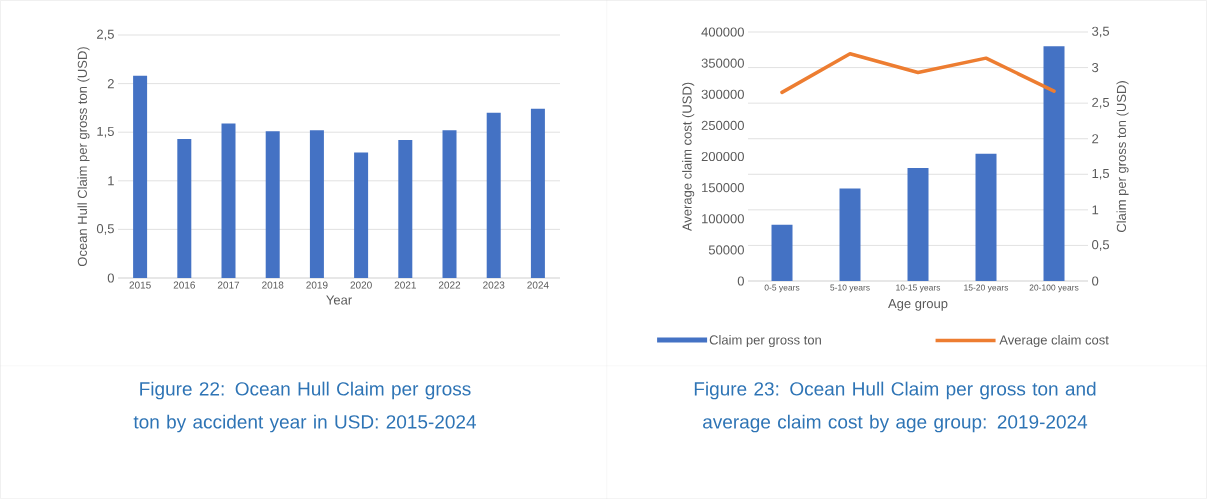 The image size is (1207, 499). I want to click on x-tick-label: 2023, so click(494, 285).